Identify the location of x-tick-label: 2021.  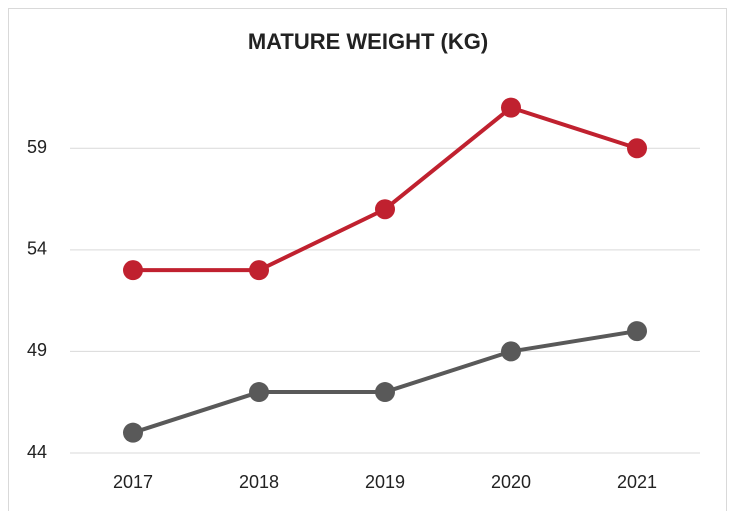
(637, 482).